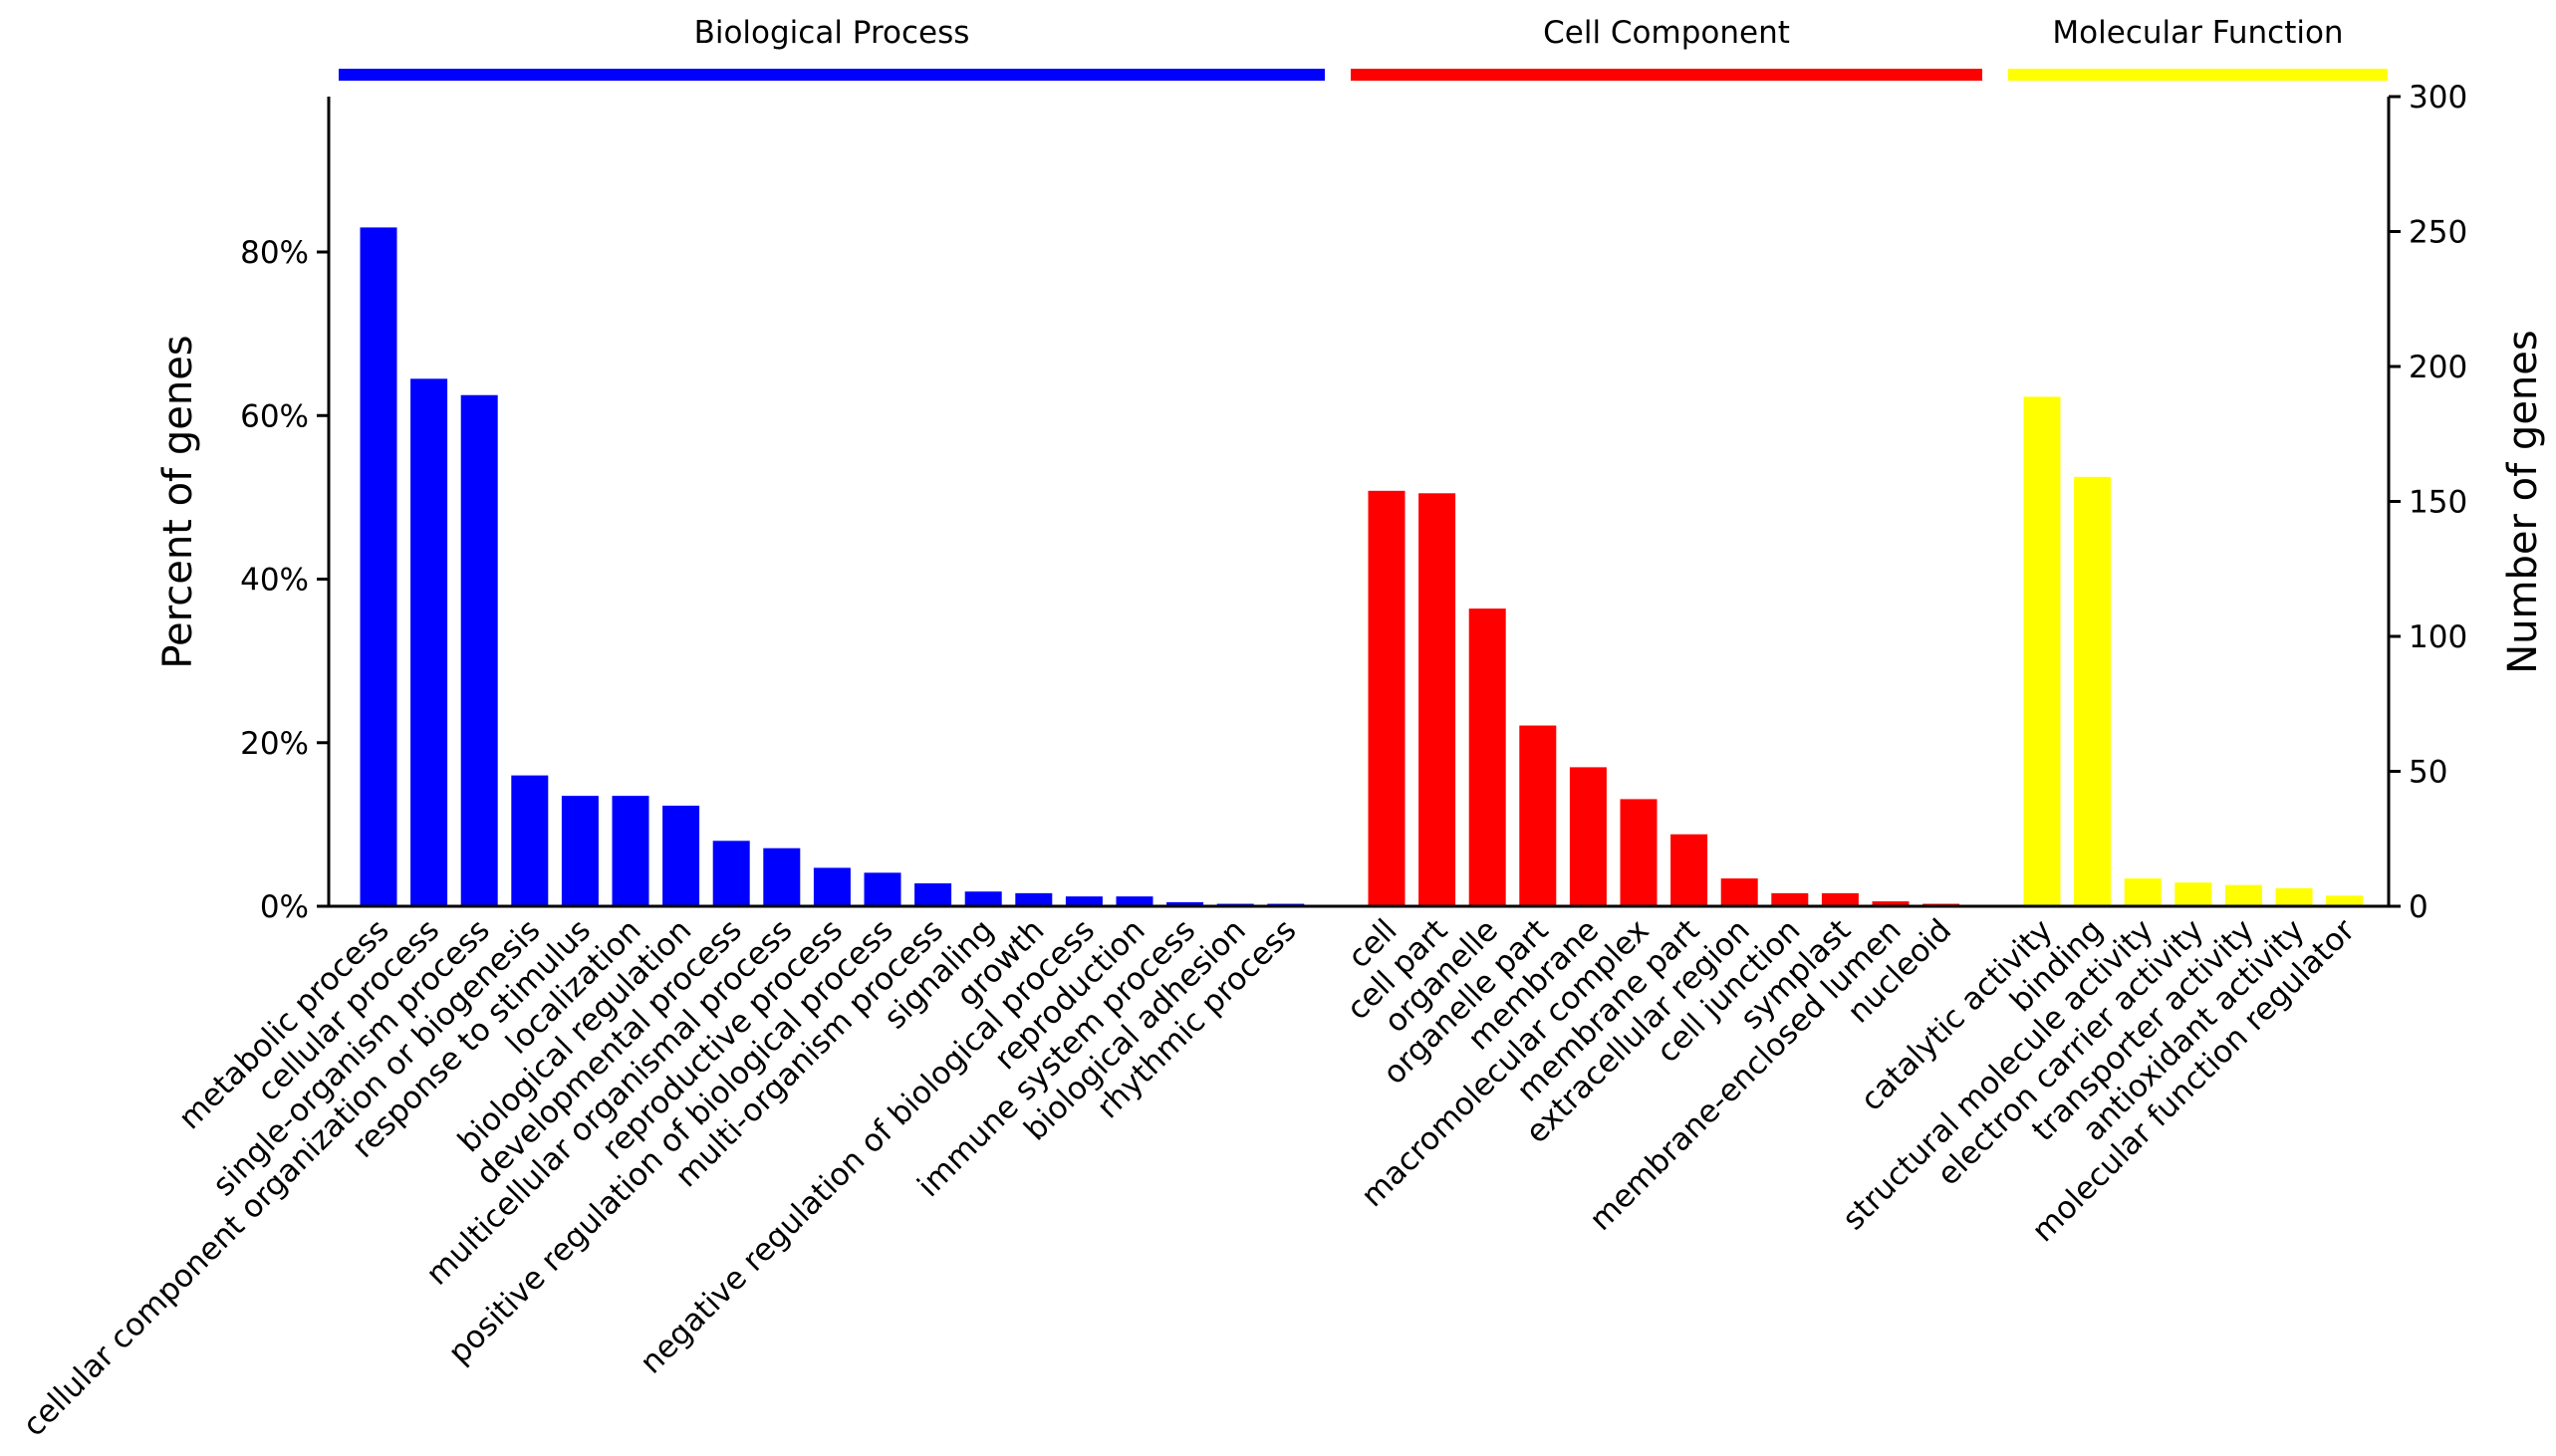 Image resolution: width=2556 pixels, height=1456 pixels. Describe the element at coordinates (2523, 501) in the screenshot. I see `right-axis-title: Number of genes` at that location.